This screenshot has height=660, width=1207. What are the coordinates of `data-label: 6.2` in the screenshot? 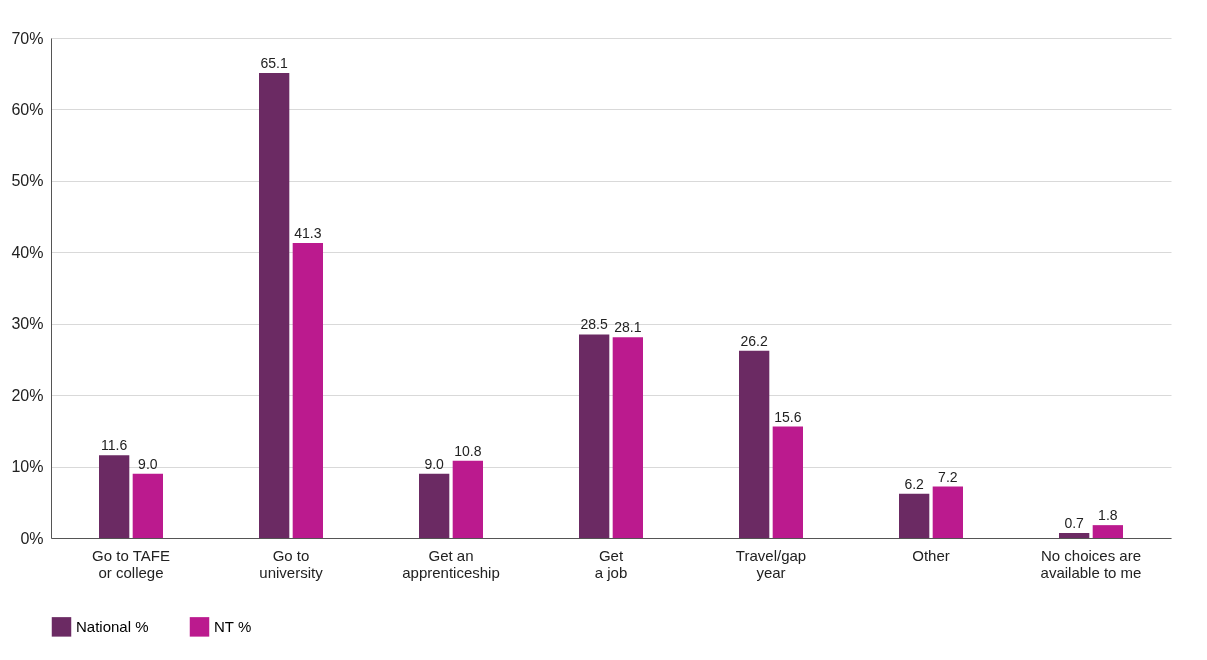 It's located at (914, 483).